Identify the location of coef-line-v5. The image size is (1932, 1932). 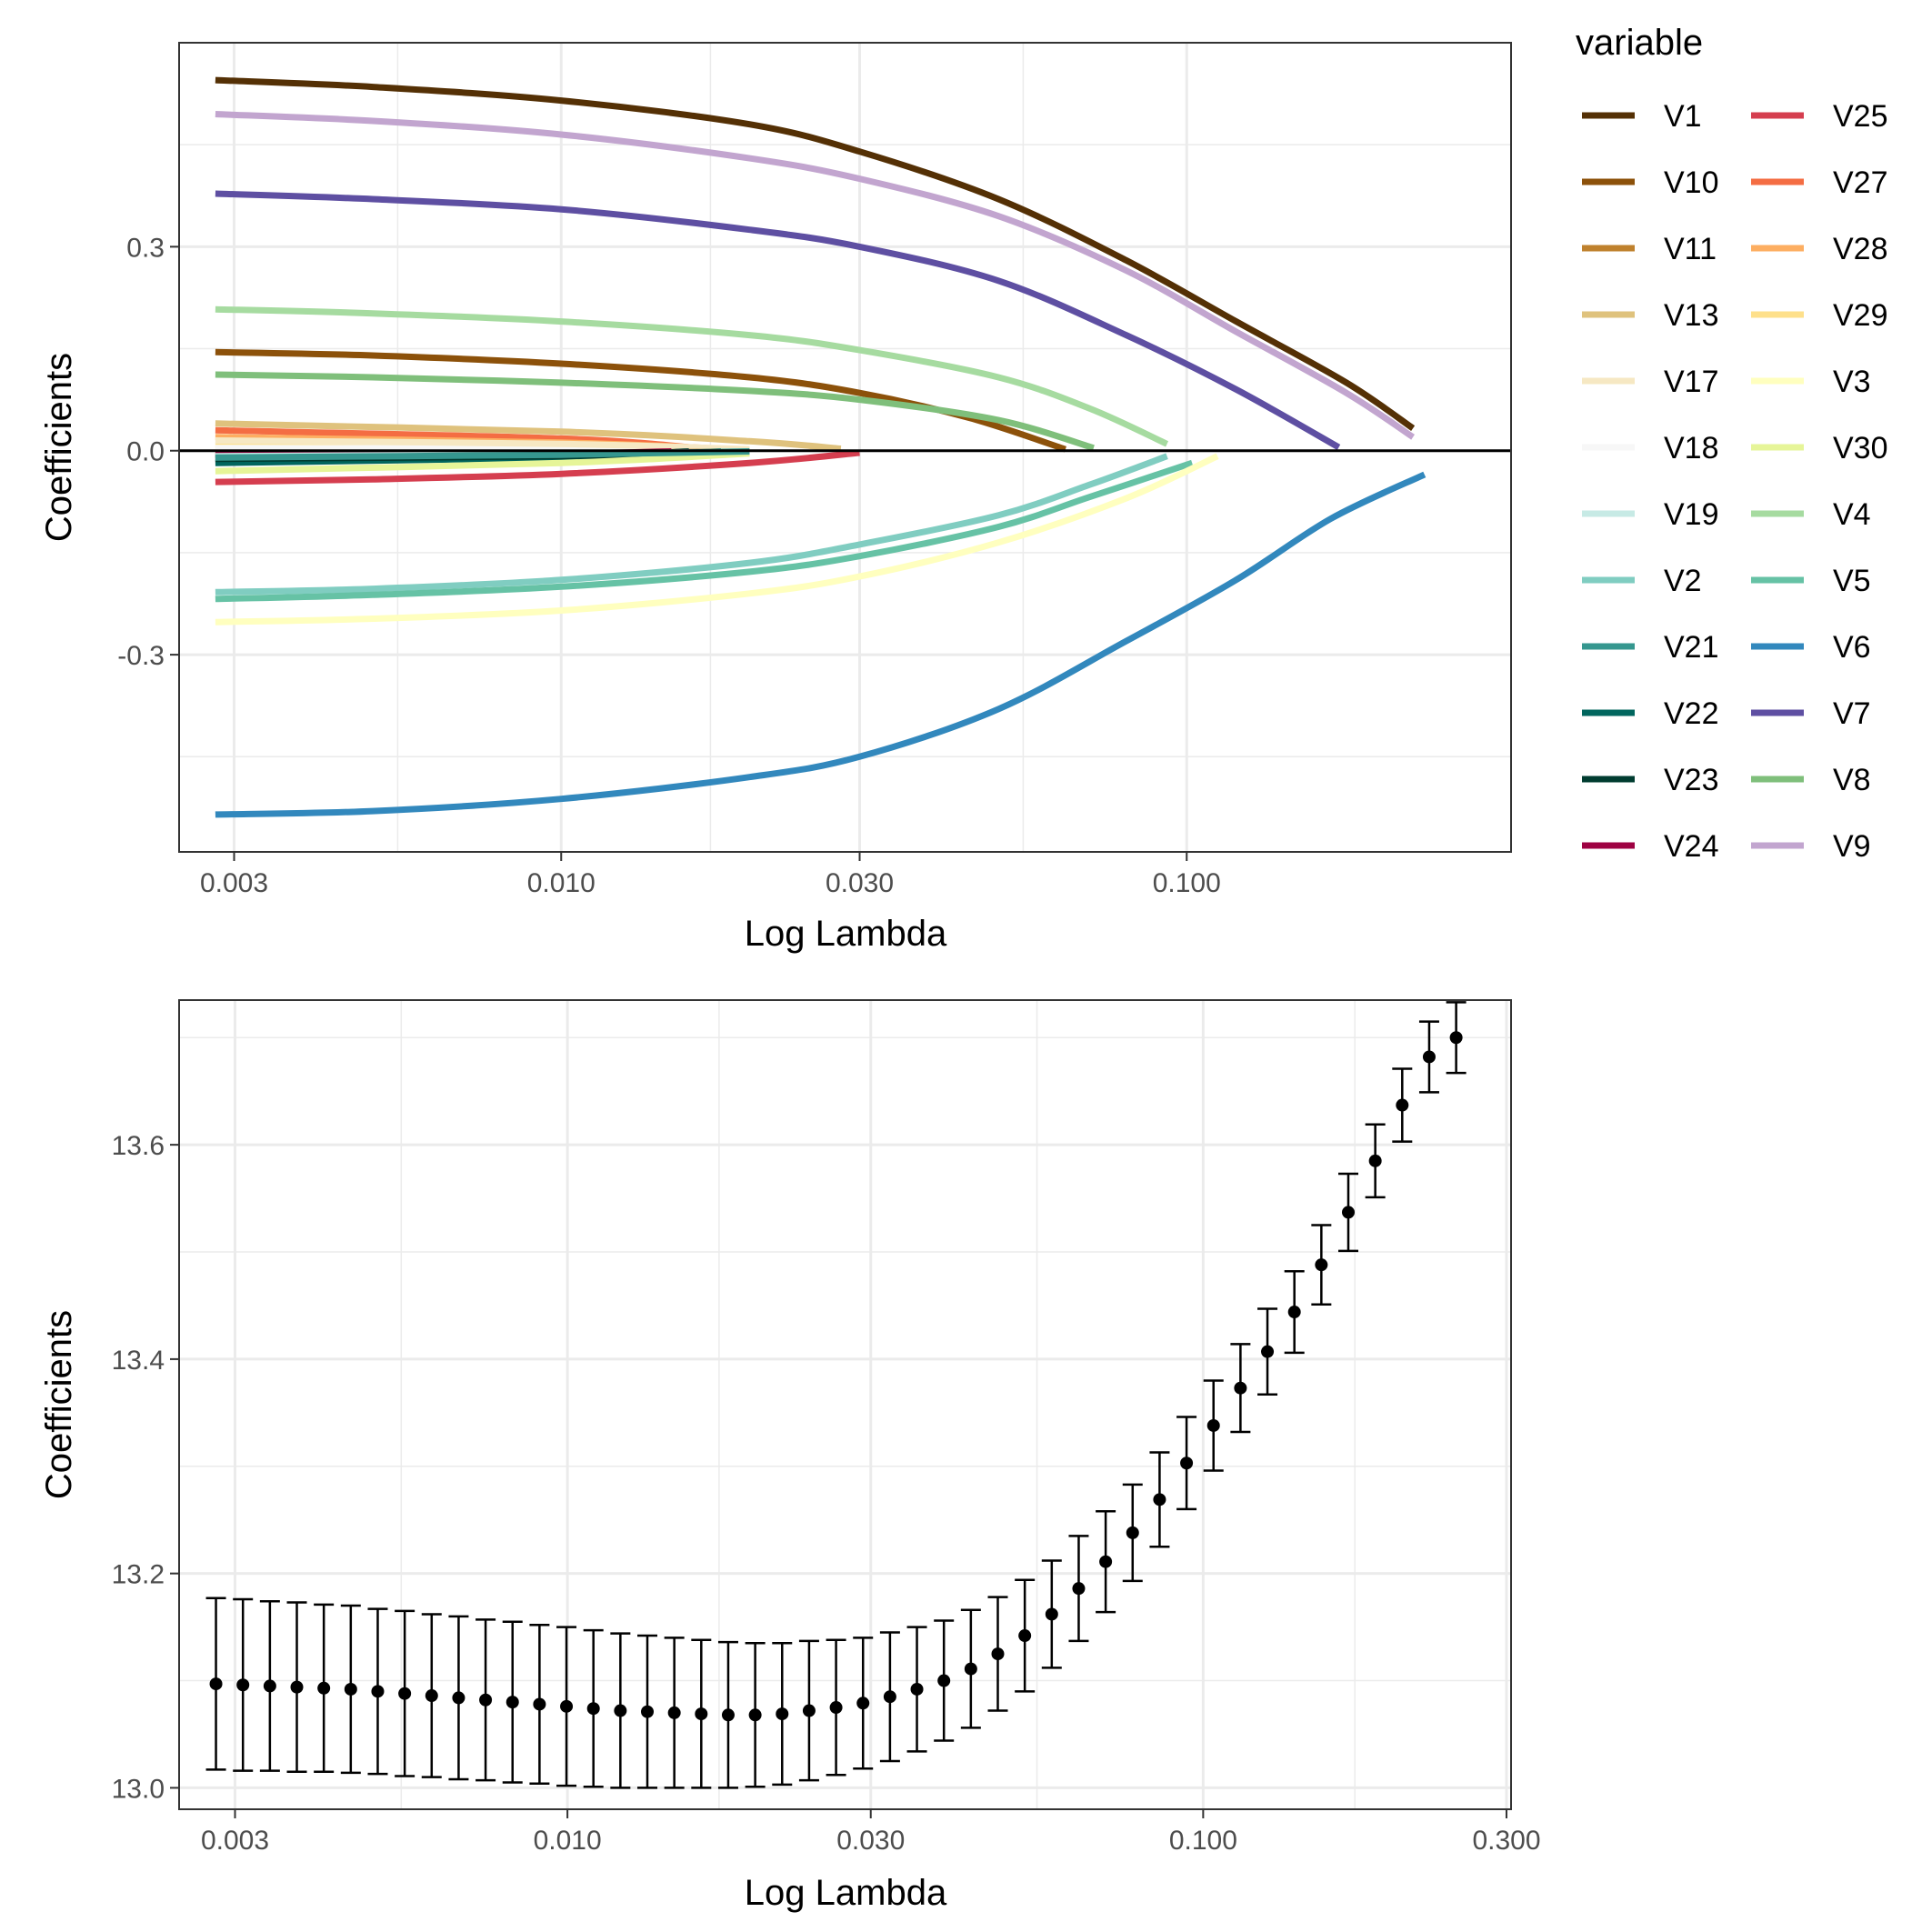
(704, 531).